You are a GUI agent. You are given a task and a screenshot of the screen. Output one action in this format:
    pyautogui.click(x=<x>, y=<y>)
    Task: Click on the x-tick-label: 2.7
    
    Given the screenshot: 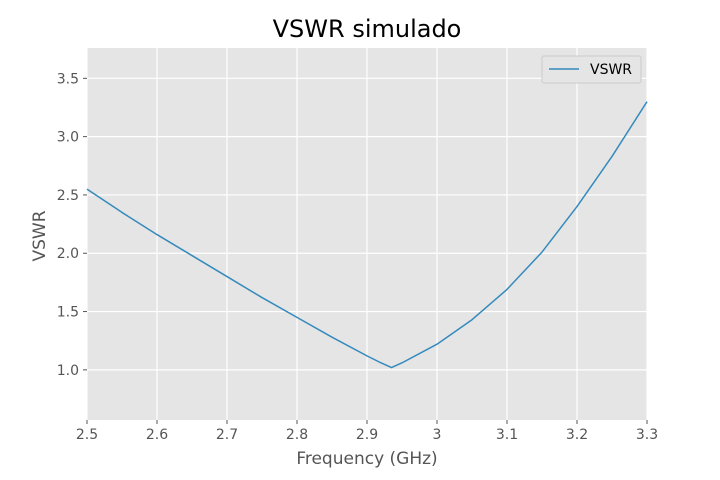 What is the action you would take?
    pyautogui.click(x=227, y=435)
    